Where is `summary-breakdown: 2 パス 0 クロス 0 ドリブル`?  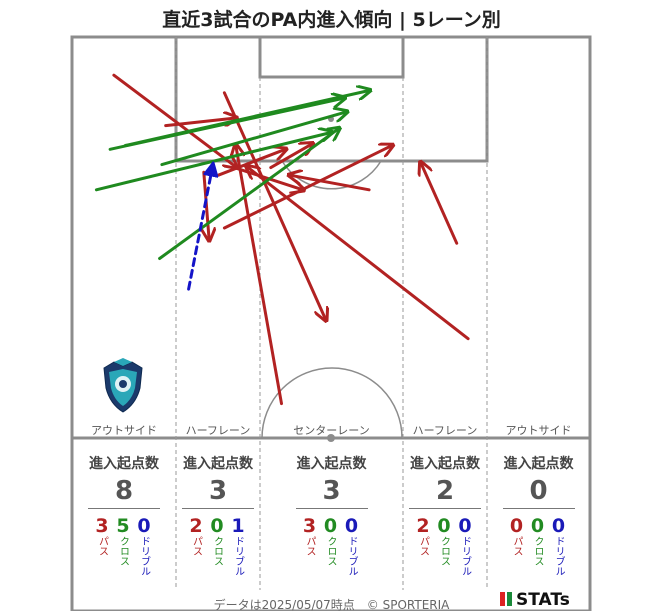
summary-breakdown: 2 パス 0 クロス 0 ドリブル is located at coordinates (445, 551).